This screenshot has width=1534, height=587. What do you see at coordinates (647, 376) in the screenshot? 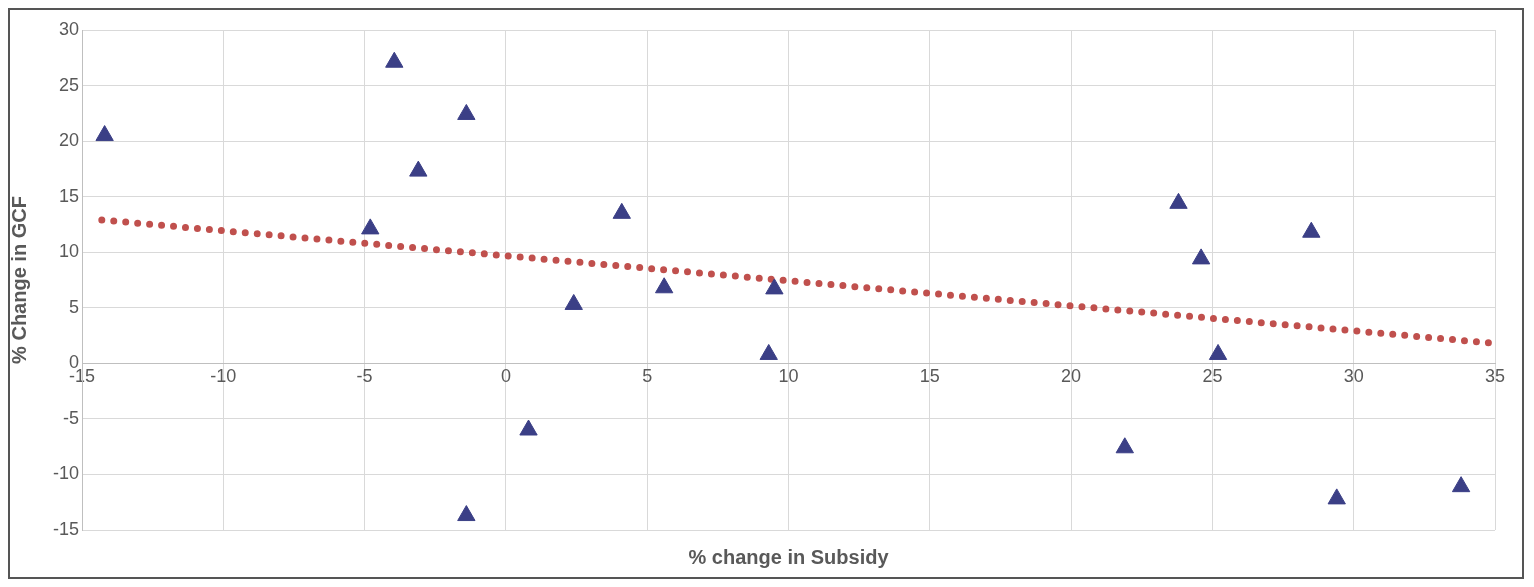
I see `x-tick-label: 5` at bounding box center [647, 376].